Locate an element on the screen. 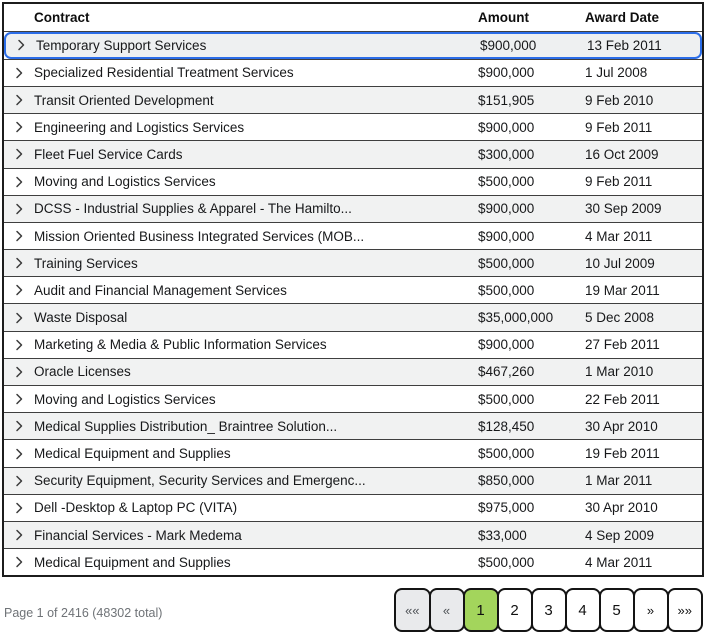 The width and height of the screenshot is (706, 640). award-date-cell: 30 Sep 2009 is located at coordinates (623, 209).